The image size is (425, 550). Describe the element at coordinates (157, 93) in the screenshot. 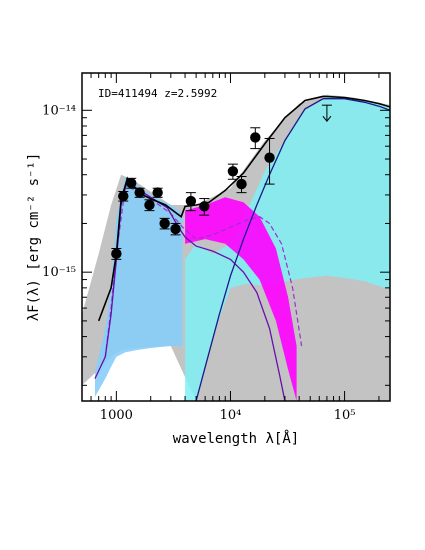

I see `annotation-text: ID=411494 z=2.5992` at that location.